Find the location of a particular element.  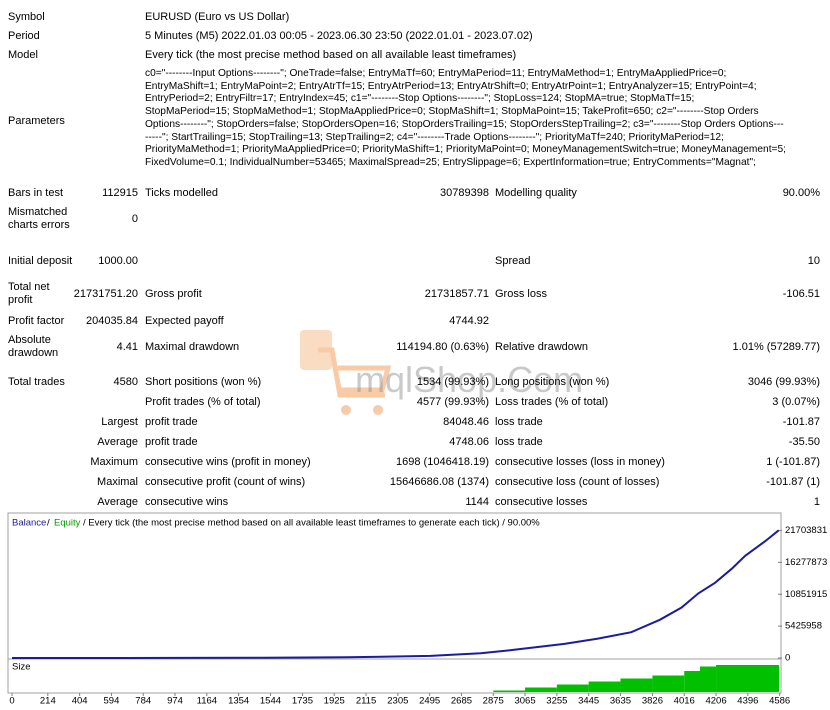

y-tick-label: 5425958 is located at coordinates (803, 626).